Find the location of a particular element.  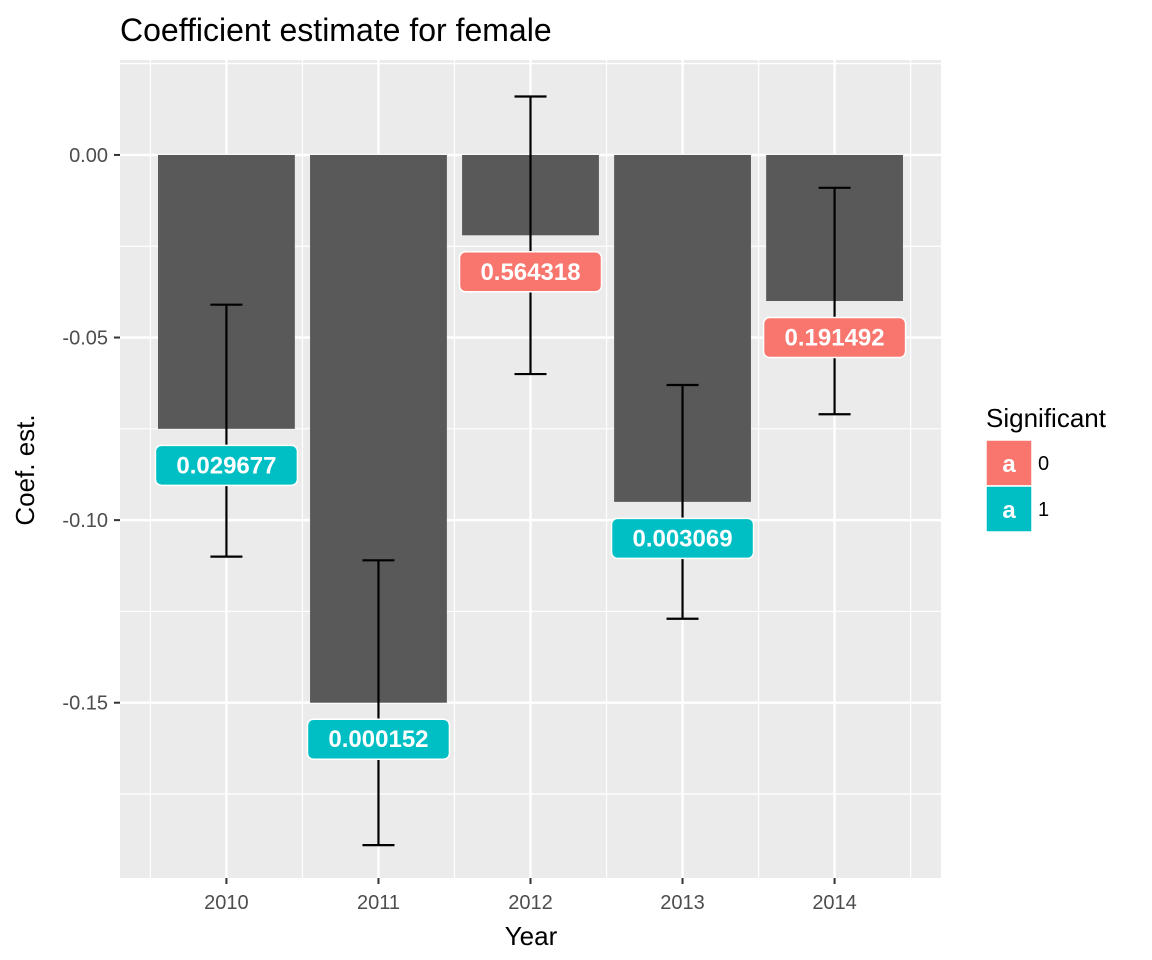

legend-label: 1 is located at coordinates (1043, 510).